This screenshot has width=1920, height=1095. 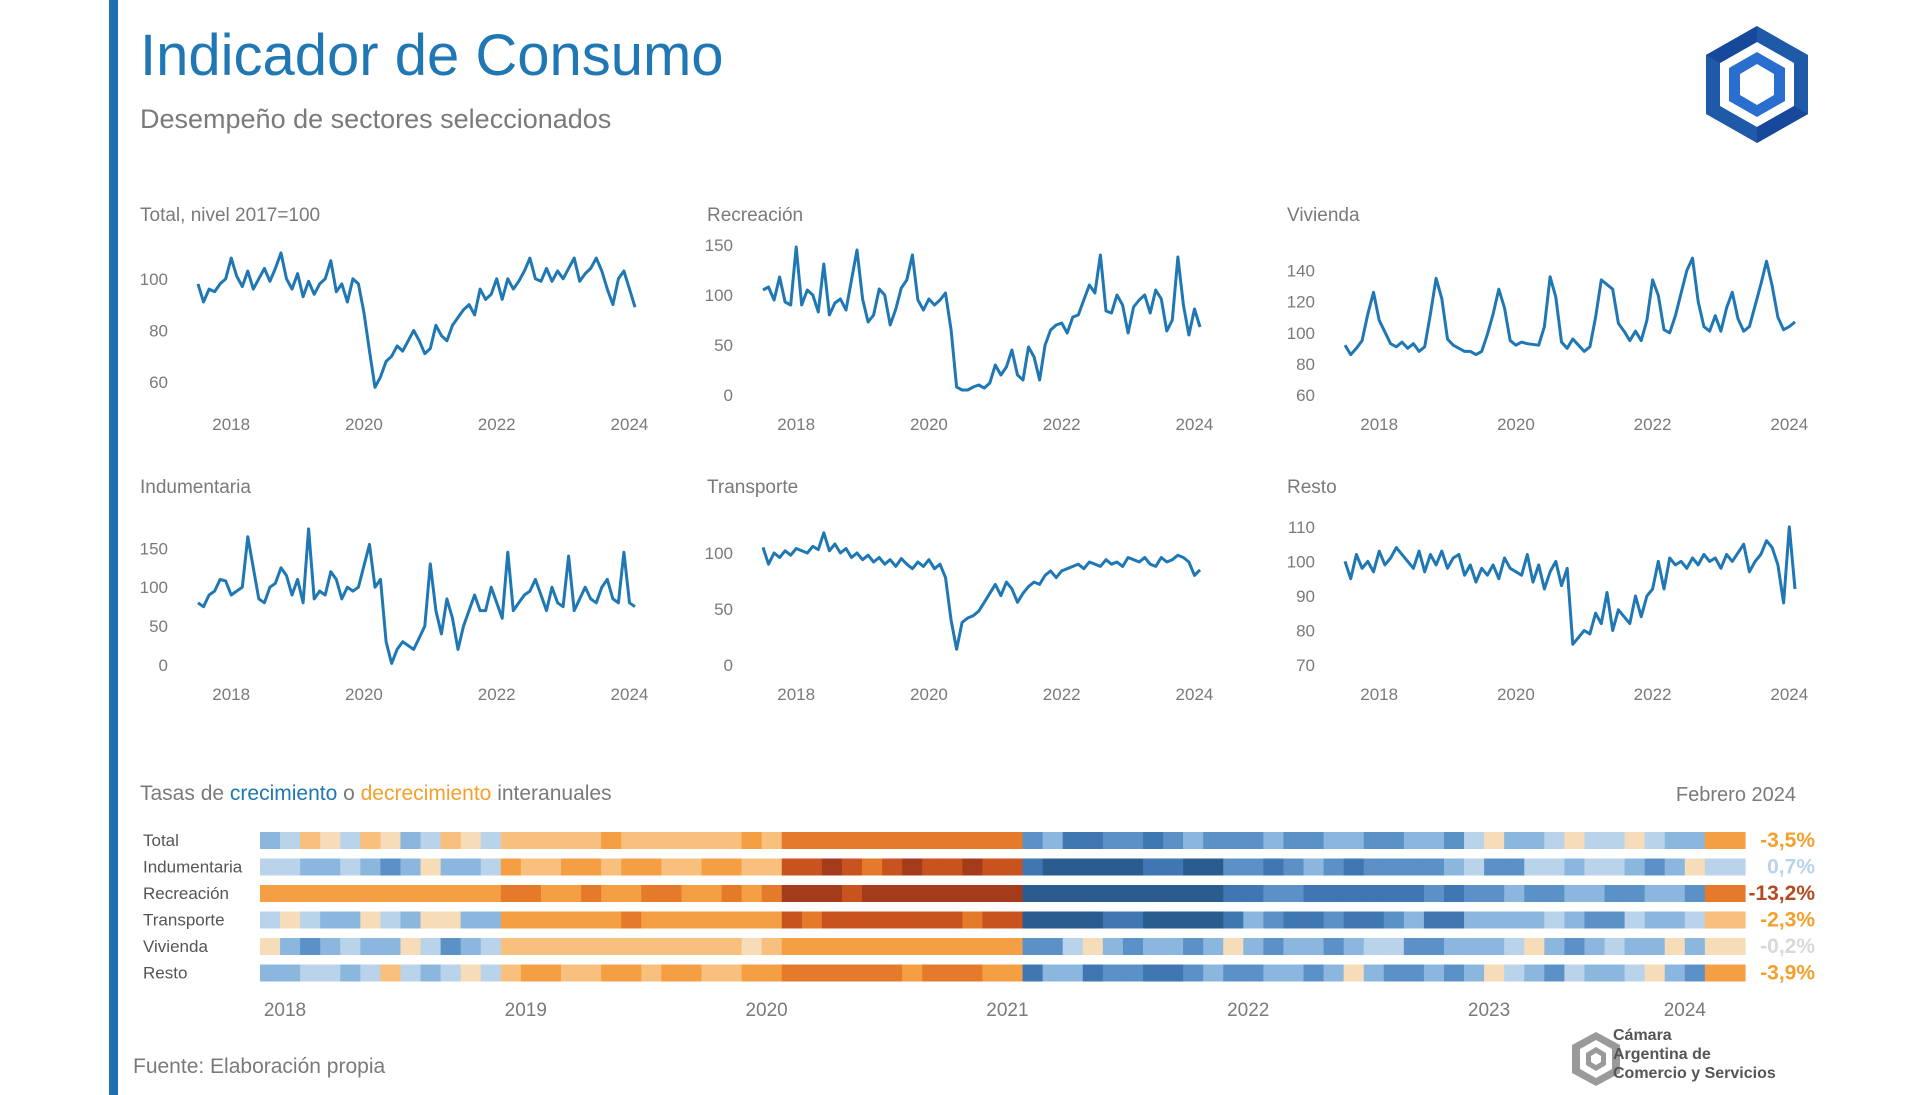 What do you see at coordinates (1007, 1010) in the screenshot?
I see `heatmap-year-label: 2021` at bounding box center [1007, 1010].